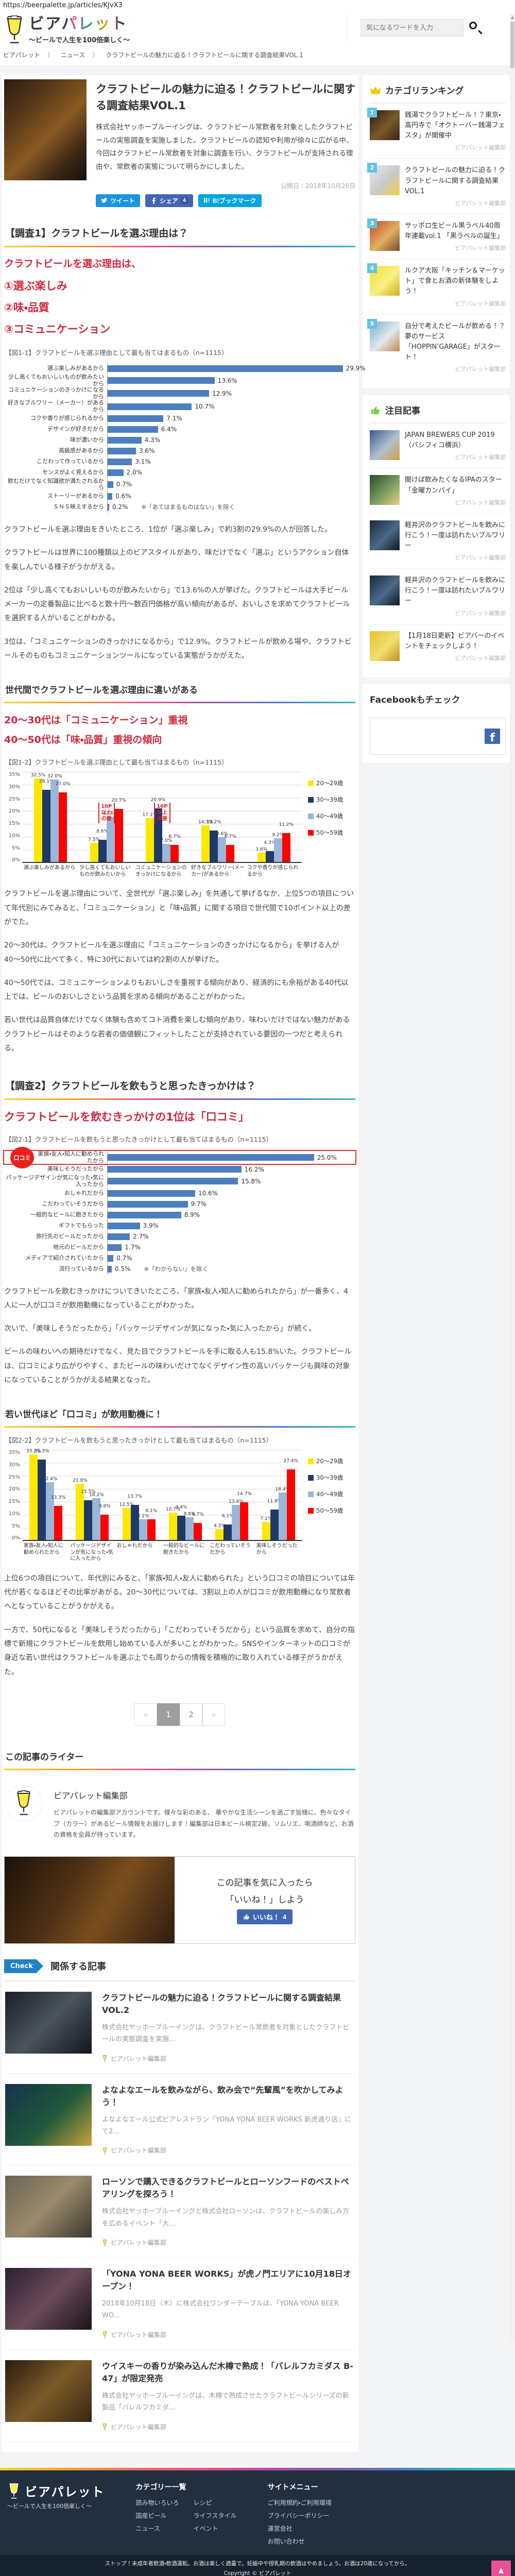 This screenshot has height=2576, width=515. What do you see at coordinates (512, 45) in the screenshot?
I see `scrollbar-thumb` at bounding box center [512, 45].